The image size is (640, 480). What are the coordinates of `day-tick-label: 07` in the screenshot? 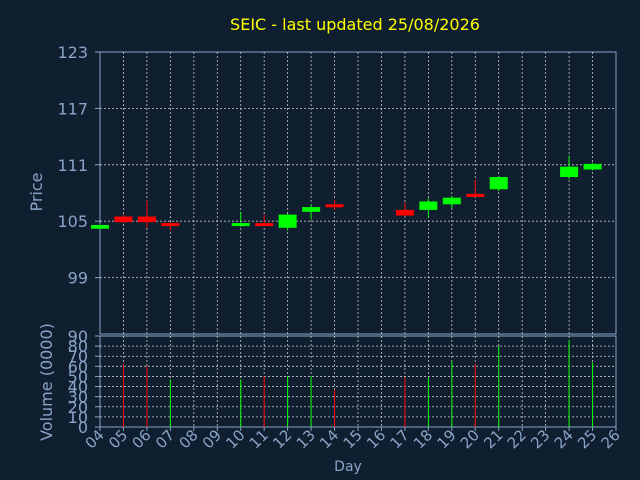 It's located at (165, 439).